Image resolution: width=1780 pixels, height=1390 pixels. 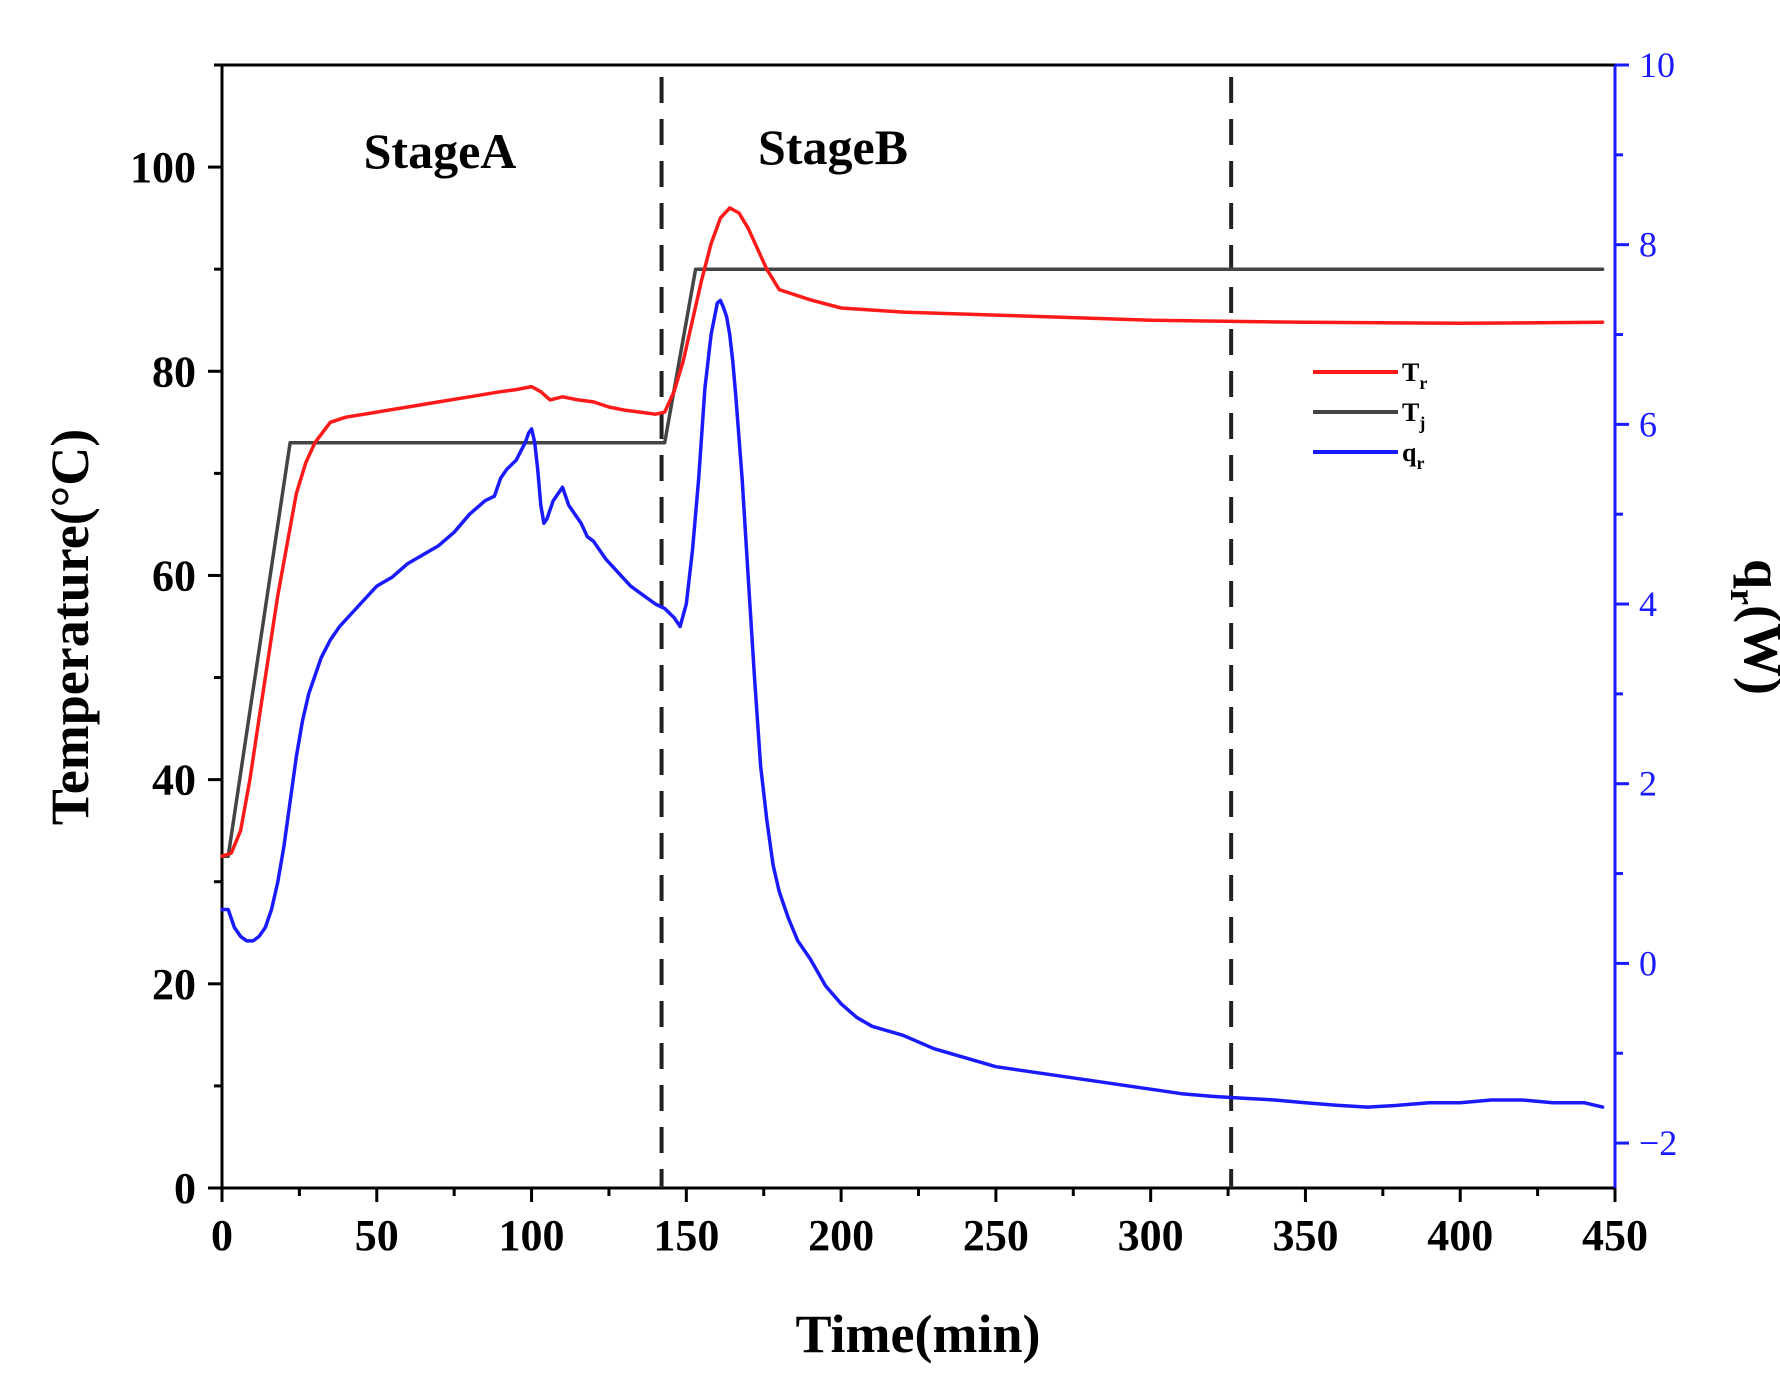 I want to click on y2-axis-title-main: q, so click(x=1756, y=574).